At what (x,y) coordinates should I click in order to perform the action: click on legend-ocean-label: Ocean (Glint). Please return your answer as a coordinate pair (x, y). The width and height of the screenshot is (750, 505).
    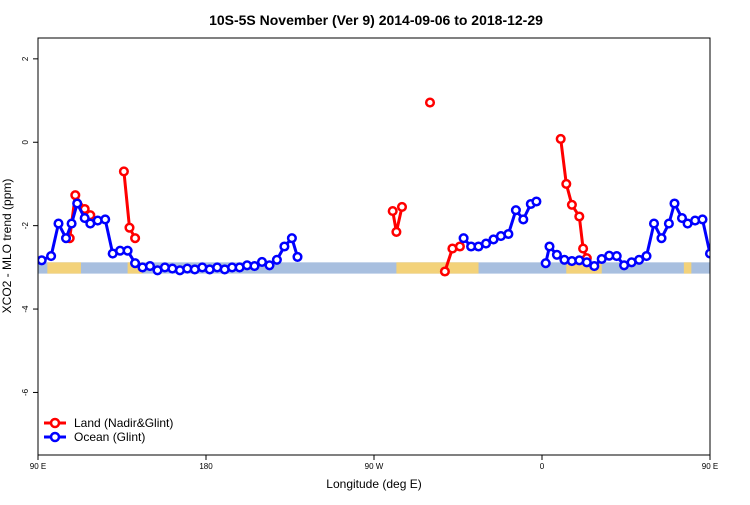
    Looking at the image, I should click on (109, 437).